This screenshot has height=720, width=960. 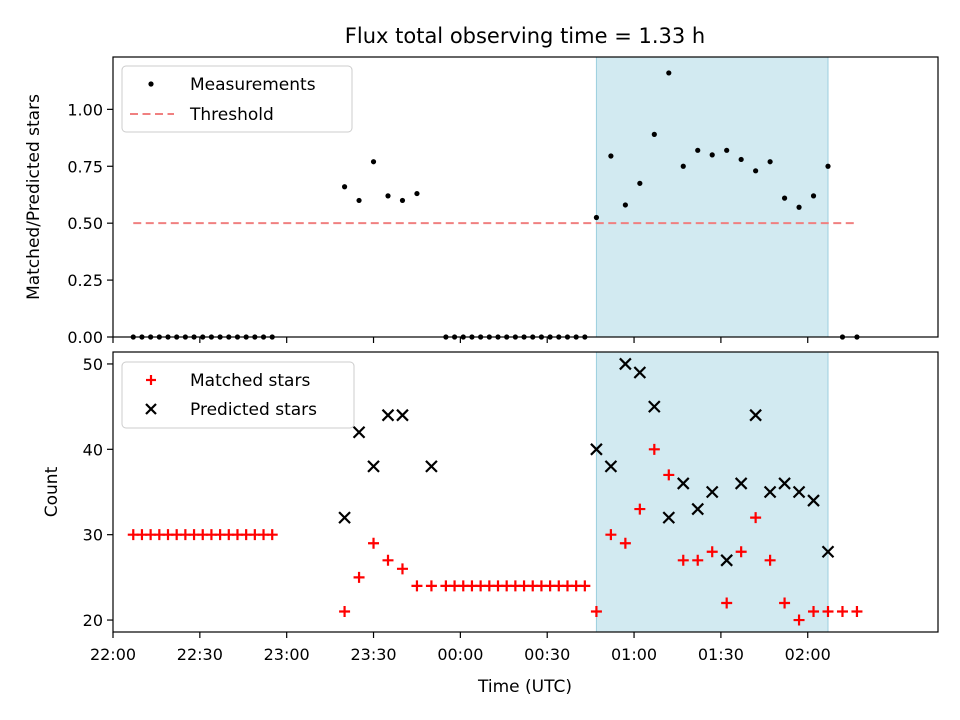 I want to click on x-tick-label: 00:00, so click(x=460, y=654).